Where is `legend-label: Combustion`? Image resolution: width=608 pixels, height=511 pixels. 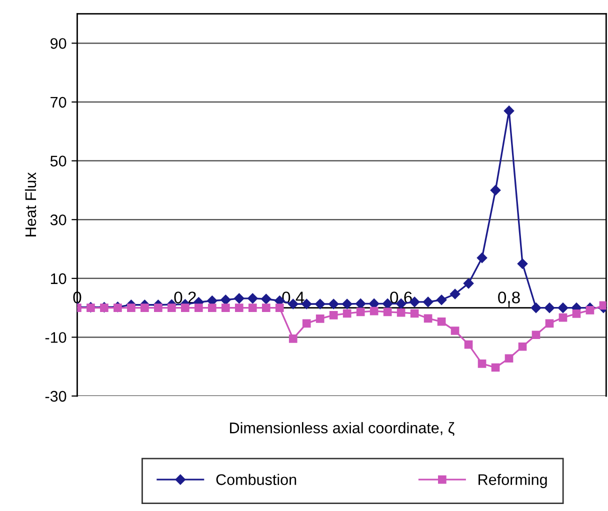
legend-label: Combustion is located at coordinates (256, 480).